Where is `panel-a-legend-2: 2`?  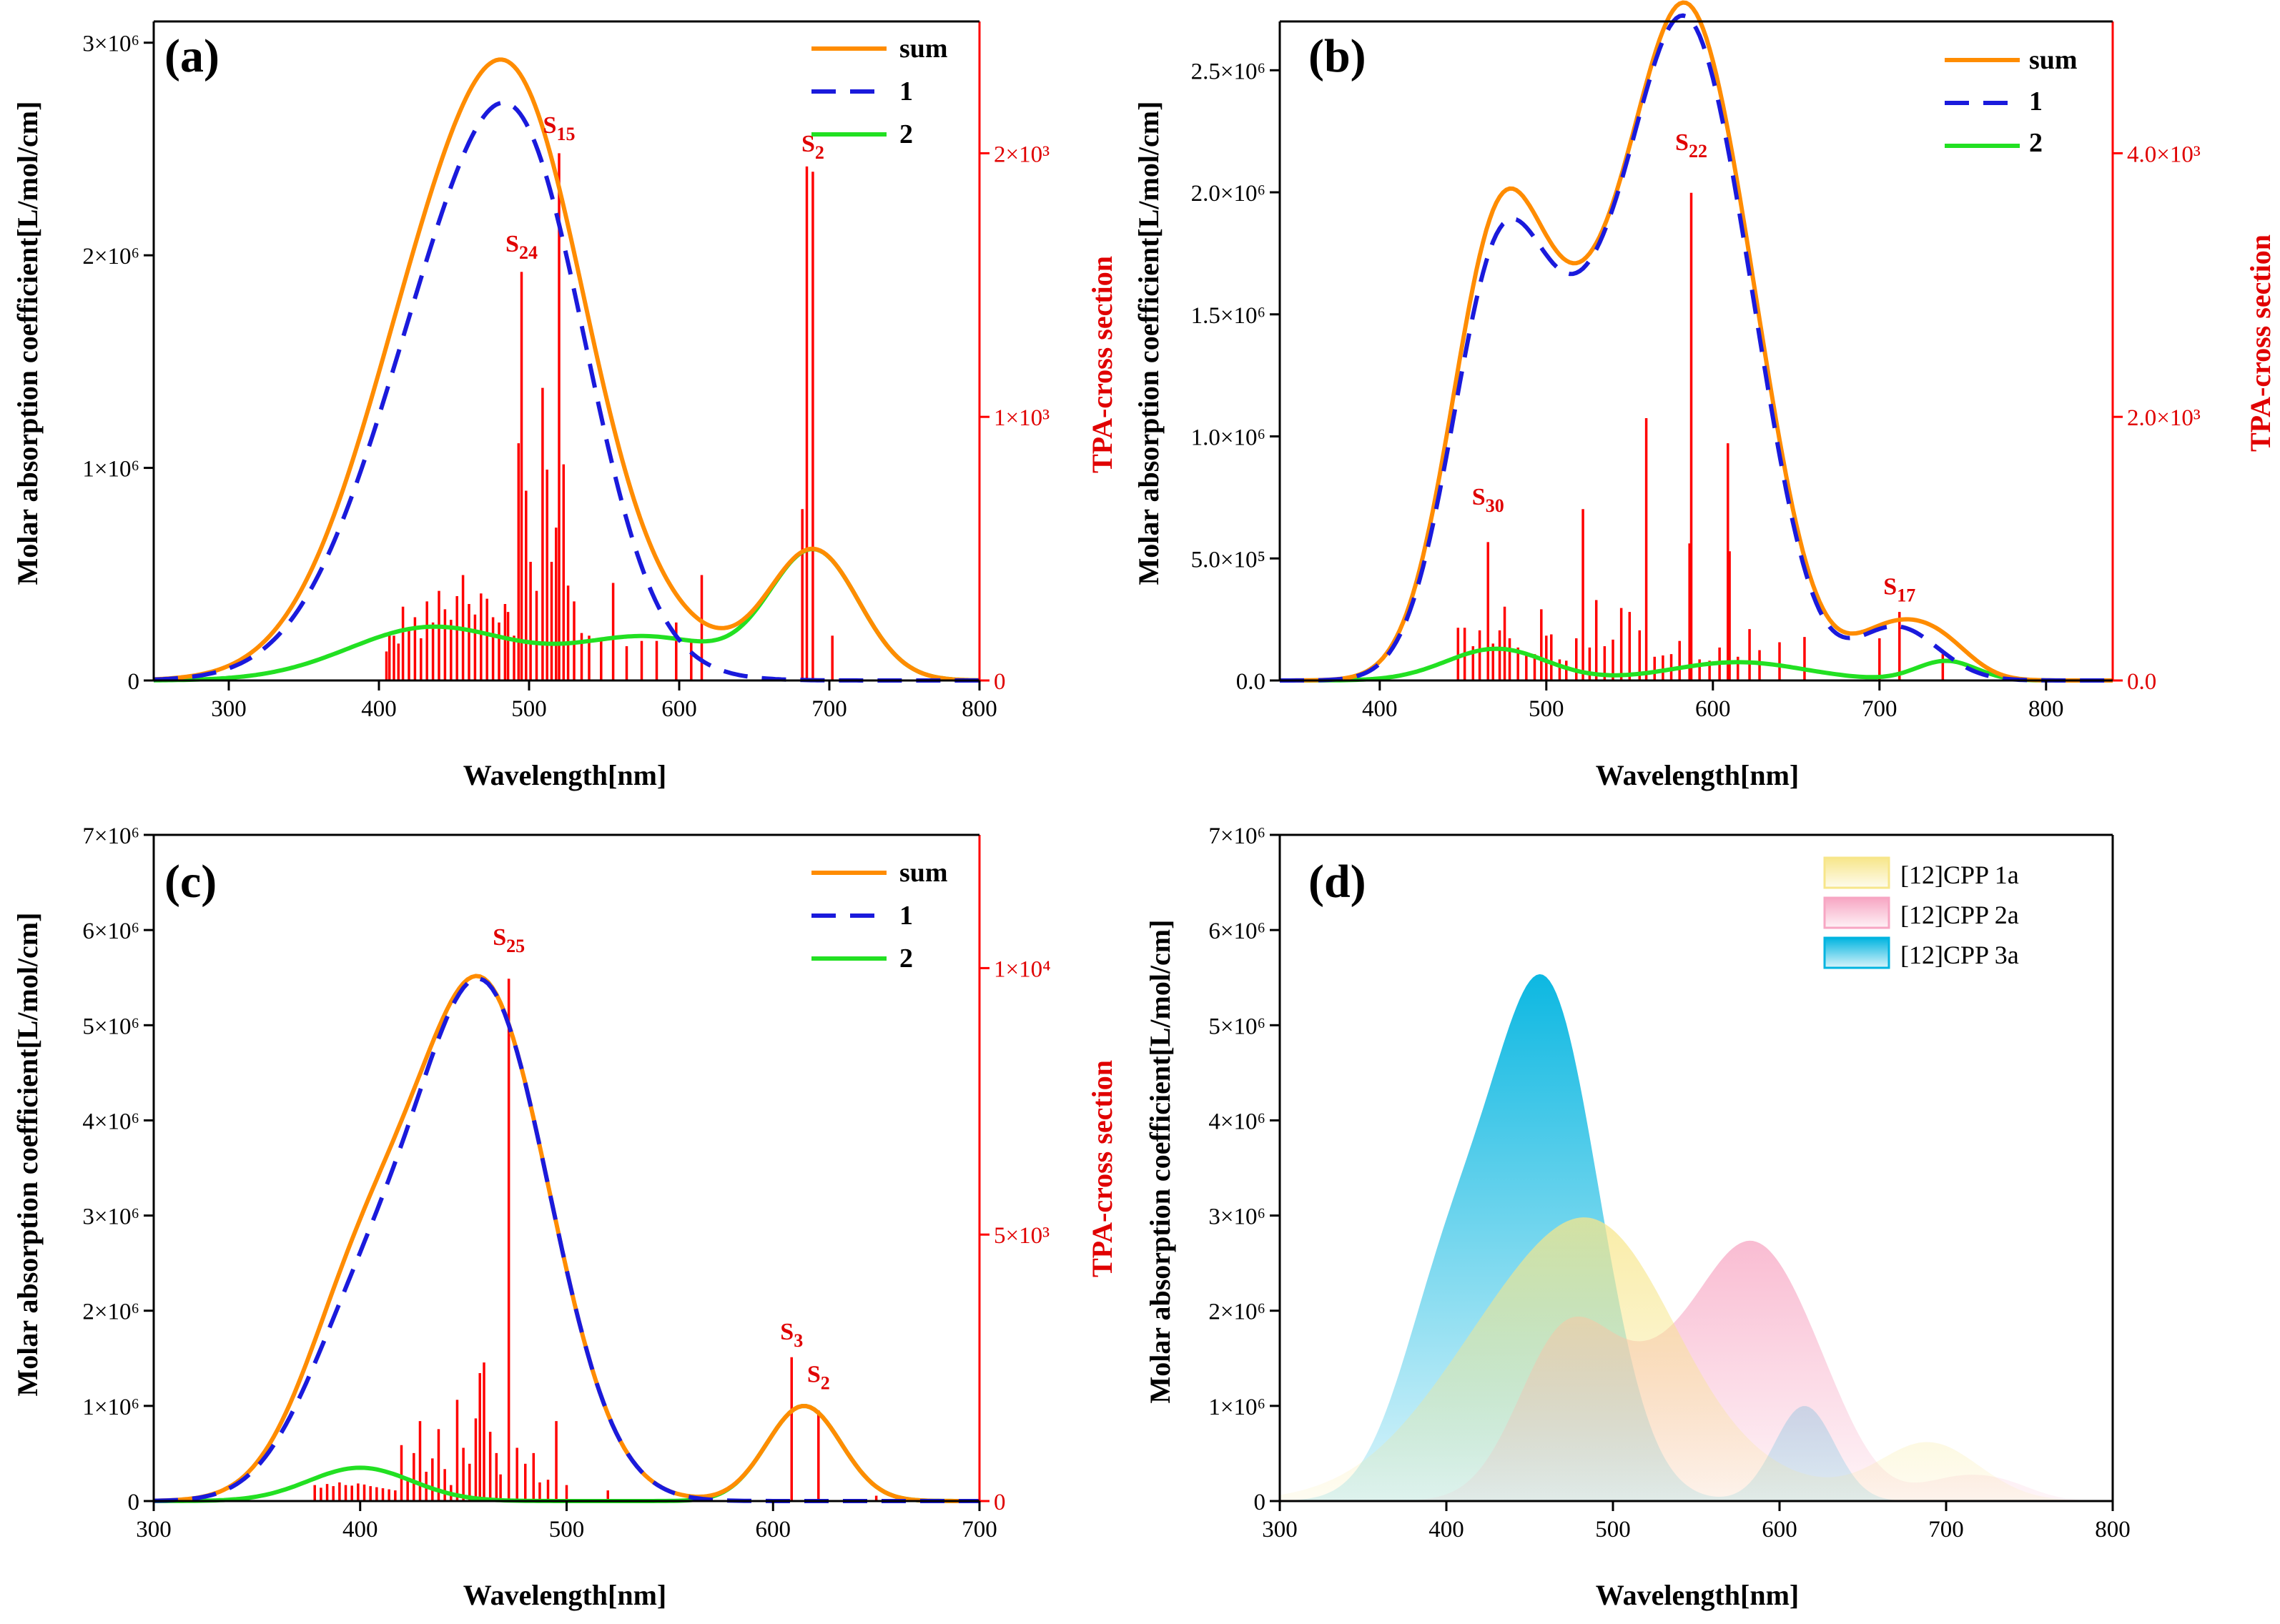
panel-a-legend-2: 2 is located at coordinates (906, 134).